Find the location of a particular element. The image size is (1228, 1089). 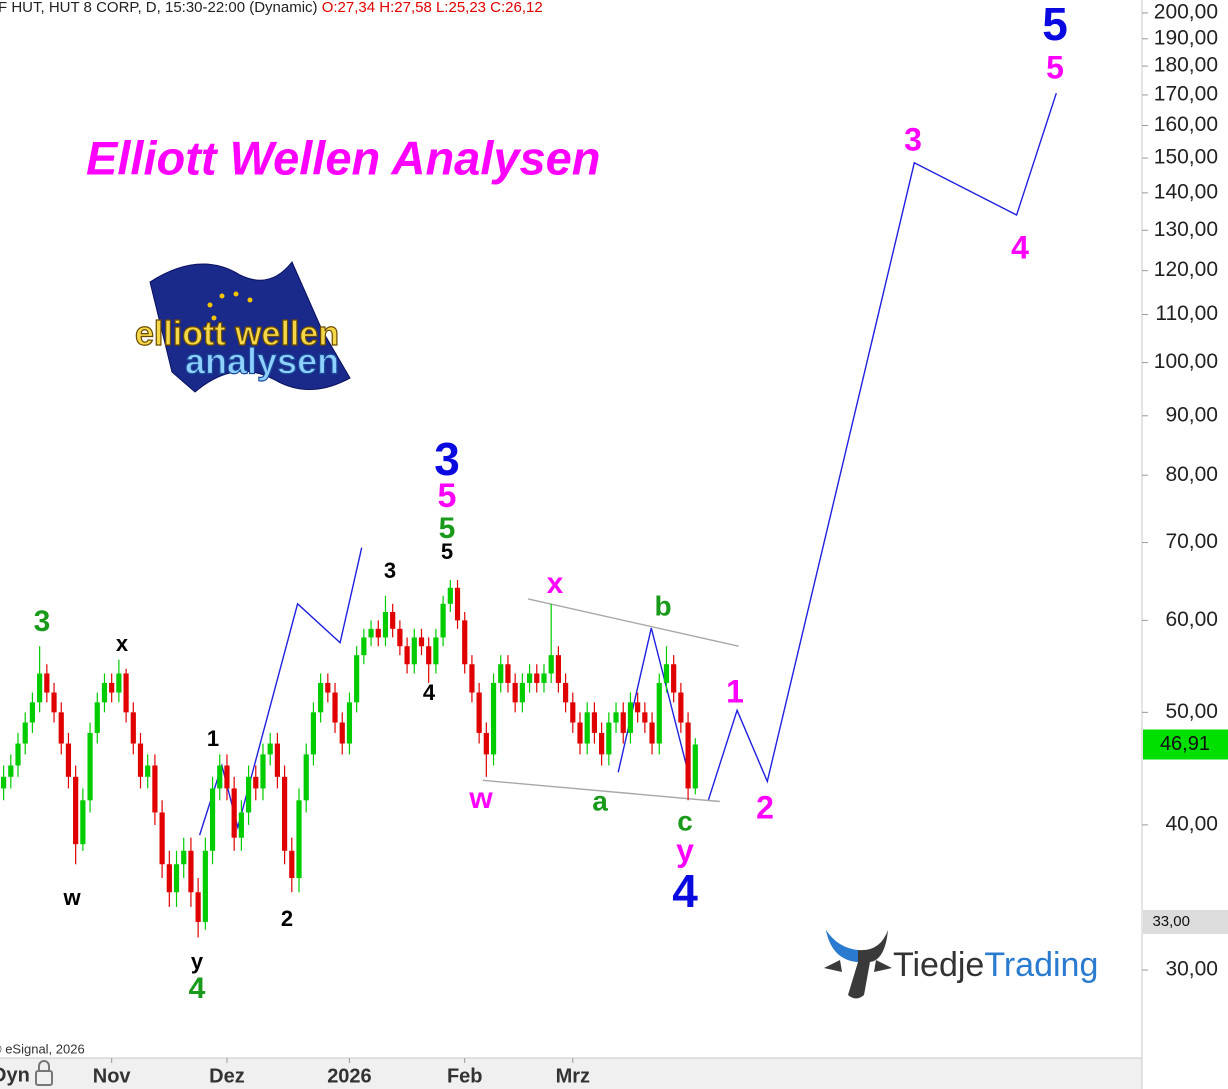

logo-ears is located at coordinates (858, 966).